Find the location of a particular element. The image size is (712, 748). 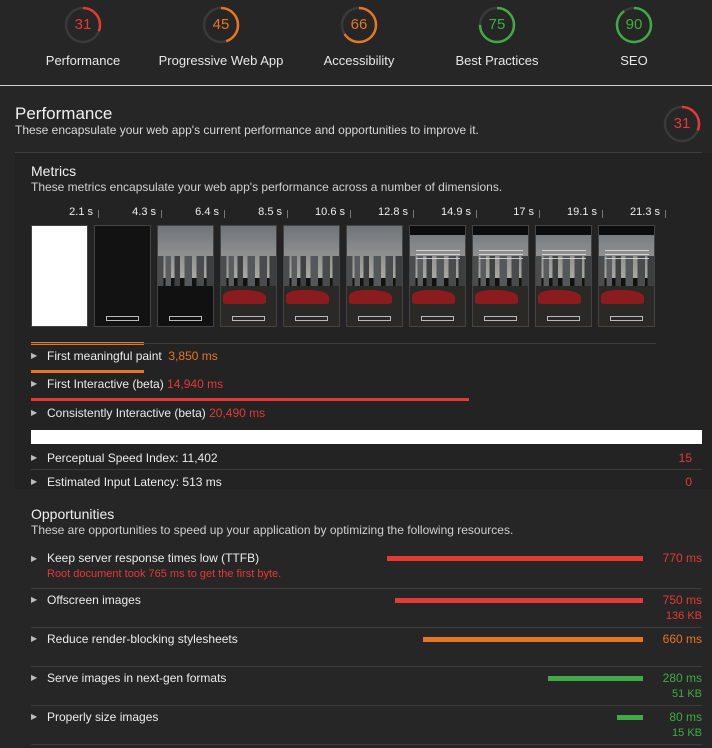

score-value: 31 is located at coordinates (682, 123).